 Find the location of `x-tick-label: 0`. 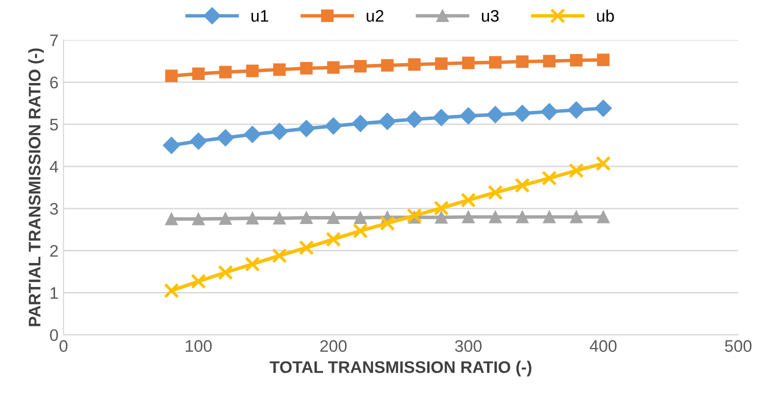

x-tick-label: 0 is located at coordinates (64, 346).